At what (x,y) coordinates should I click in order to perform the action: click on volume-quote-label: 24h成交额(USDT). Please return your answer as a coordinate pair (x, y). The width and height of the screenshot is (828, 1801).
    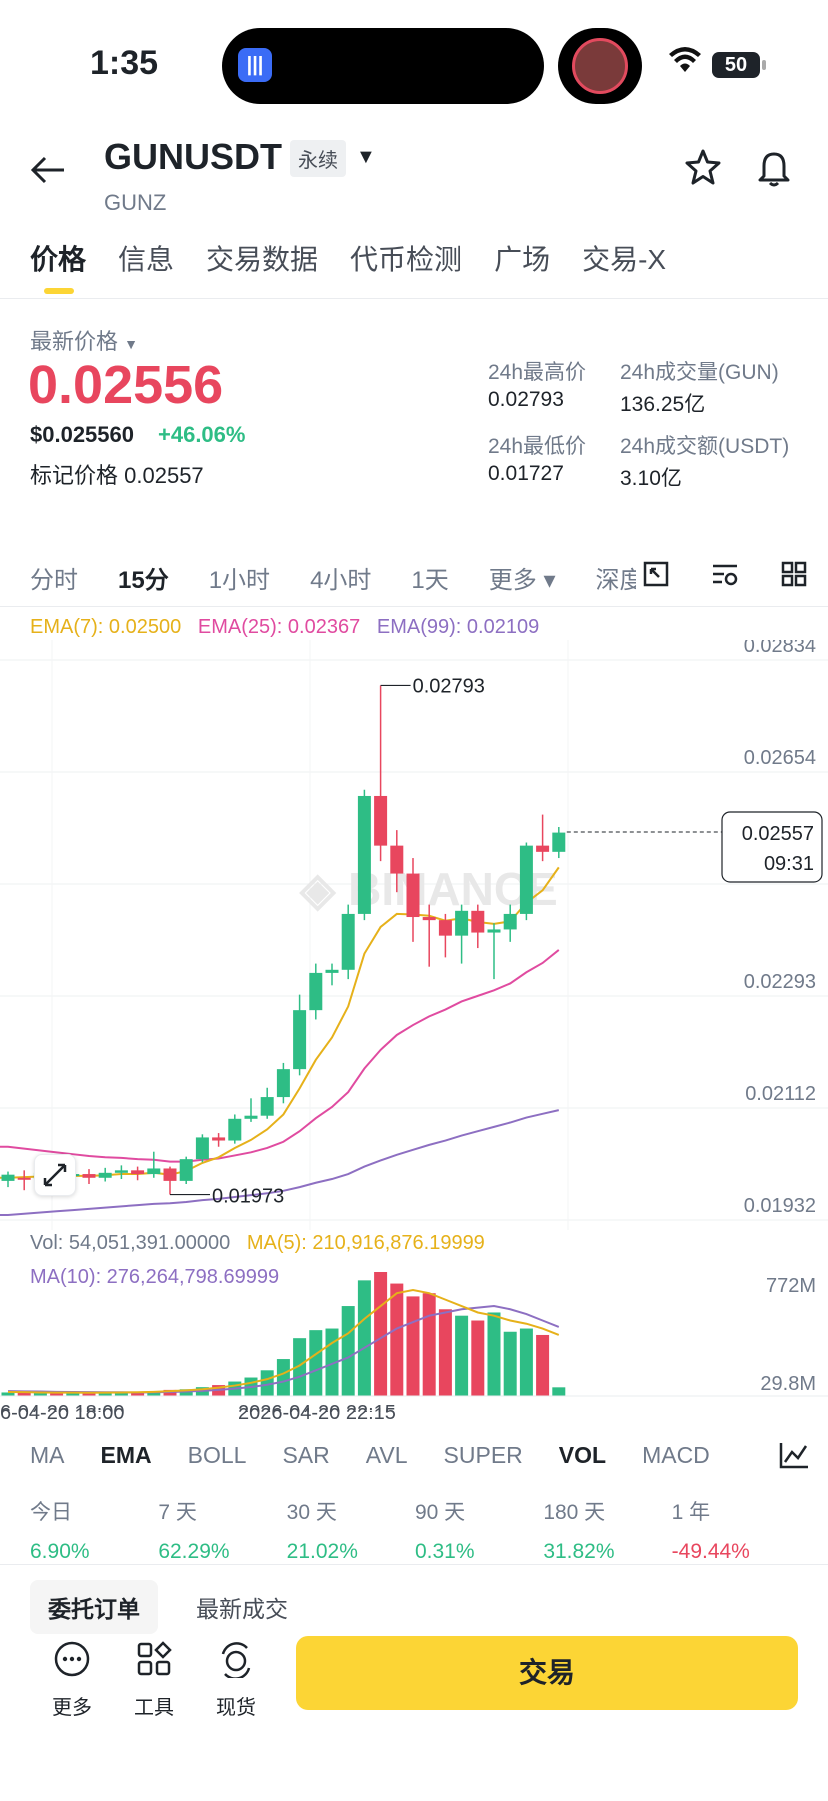
    Looking at the image, I should click on (705, 446).